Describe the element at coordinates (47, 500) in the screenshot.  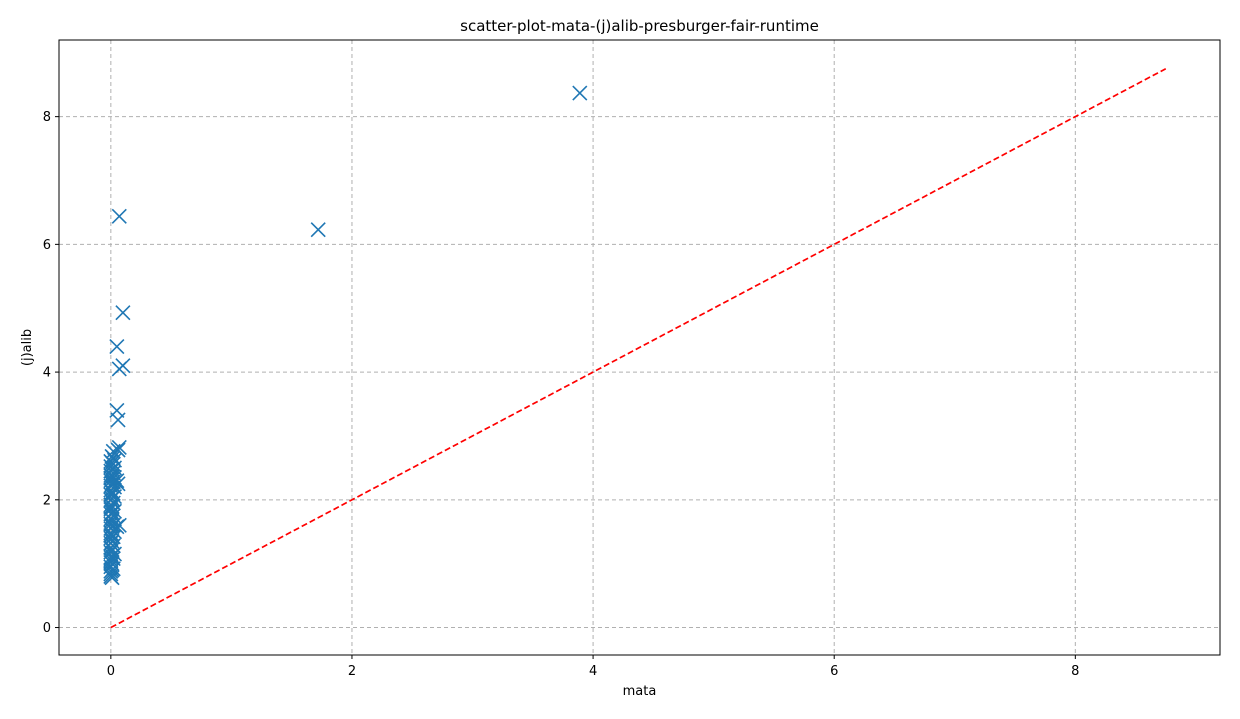
I see `y-tick-label: 2` at that location.